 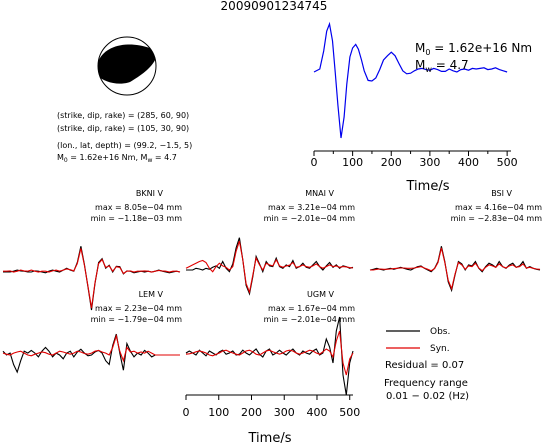 I want to click on figure-title: 20090901234745, so click(x=274, y=6).